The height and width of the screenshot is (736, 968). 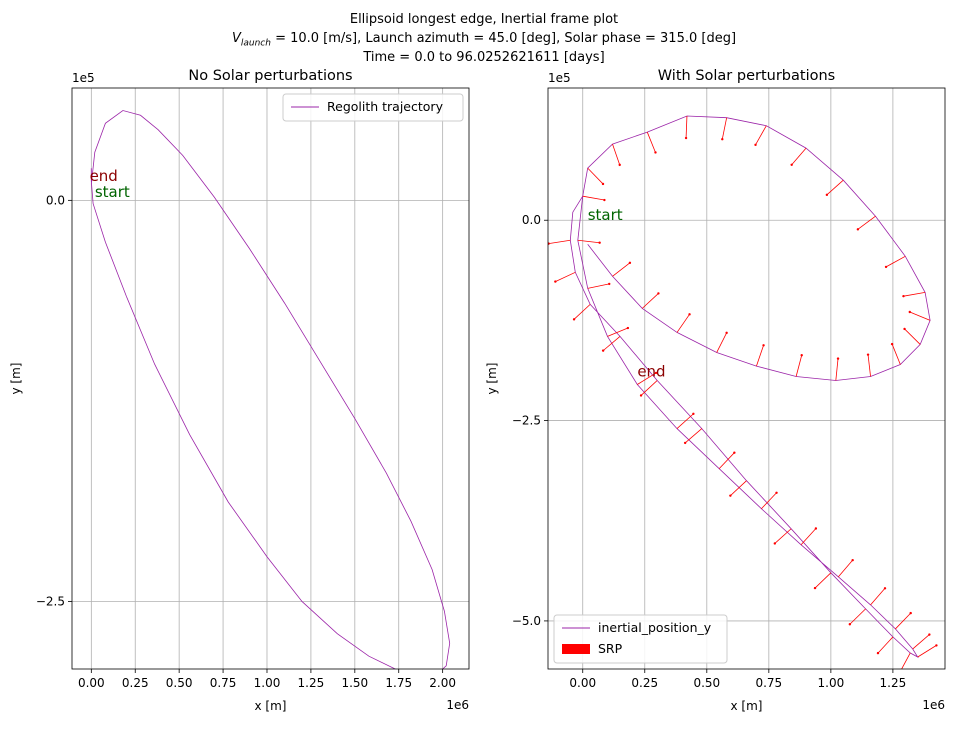 I want to click on legend: Regolith trajectory, so click(x=373, y=107).